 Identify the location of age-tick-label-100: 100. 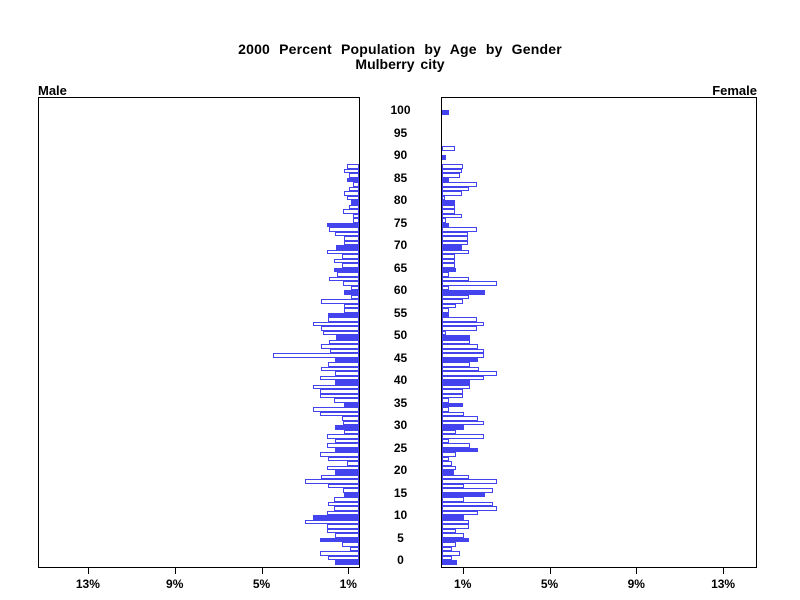
(400, 110).